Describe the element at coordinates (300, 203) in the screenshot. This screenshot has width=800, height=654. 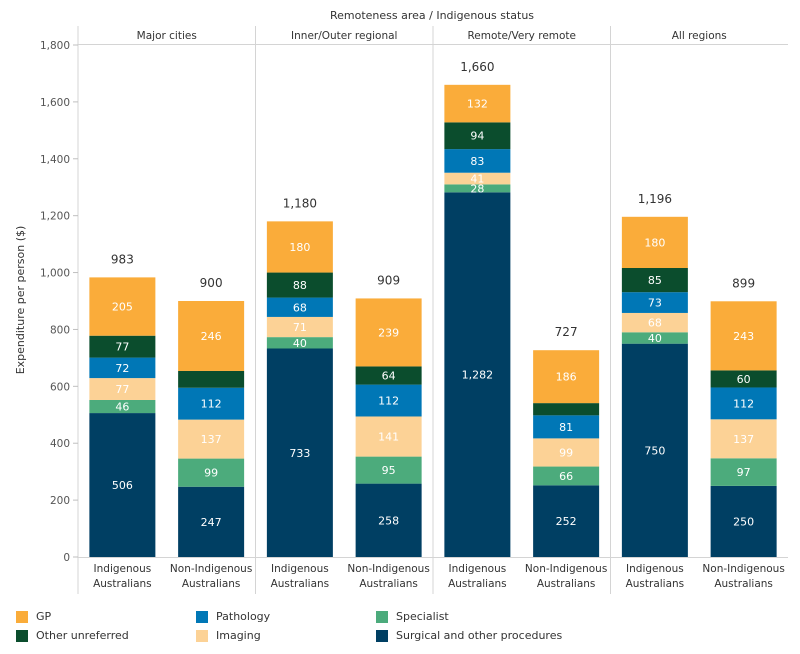
I see `total-label: 1,180` at that location.